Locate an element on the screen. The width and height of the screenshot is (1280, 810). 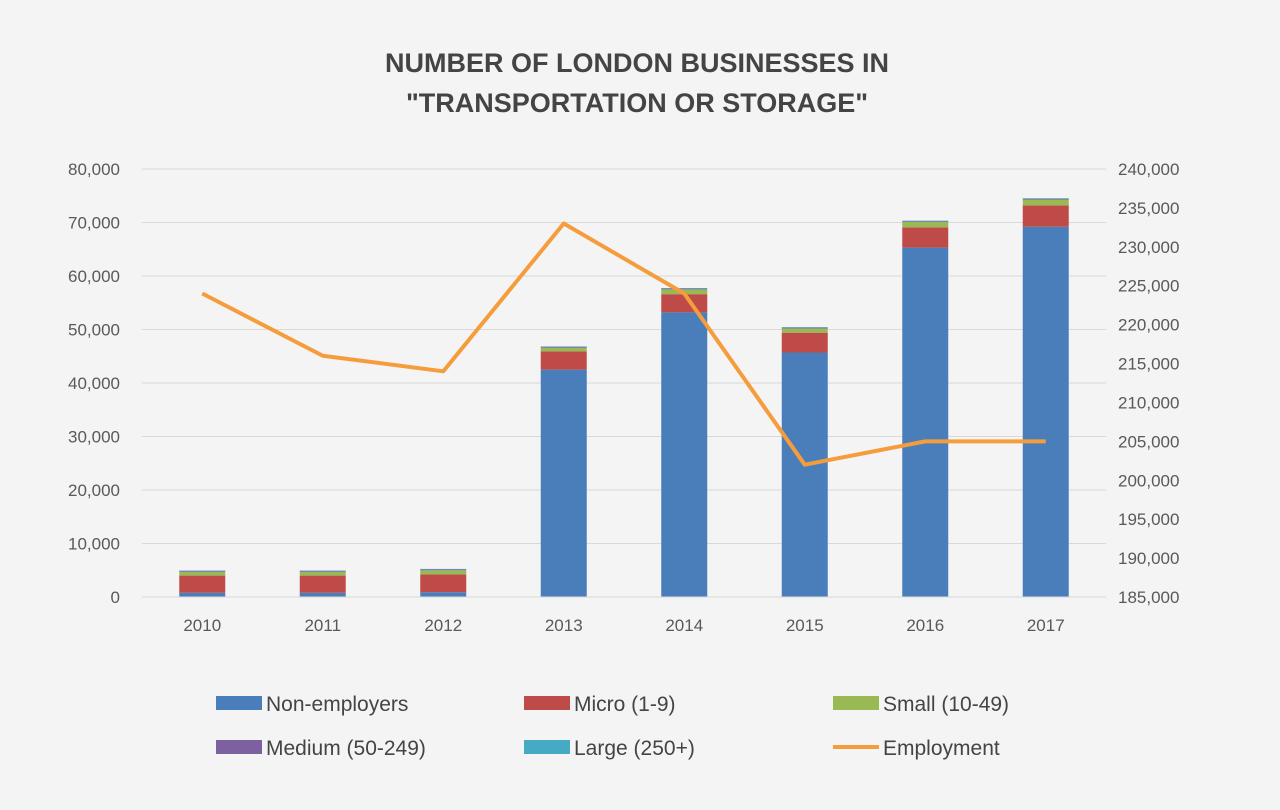
bar-small-10-49-2017 is located at coordinates (1046, 202).